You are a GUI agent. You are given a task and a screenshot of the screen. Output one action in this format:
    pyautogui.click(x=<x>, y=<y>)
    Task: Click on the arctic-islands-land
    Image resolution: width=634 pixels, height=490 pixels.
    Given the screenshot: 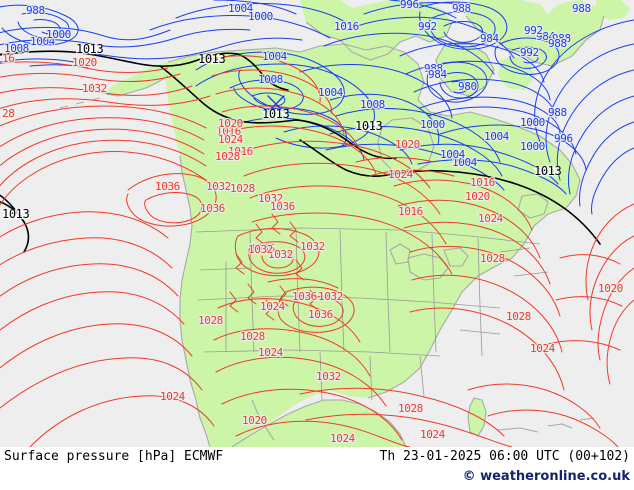 What is the action you would take?
    pyautogui.click(x=376, y=30)
    